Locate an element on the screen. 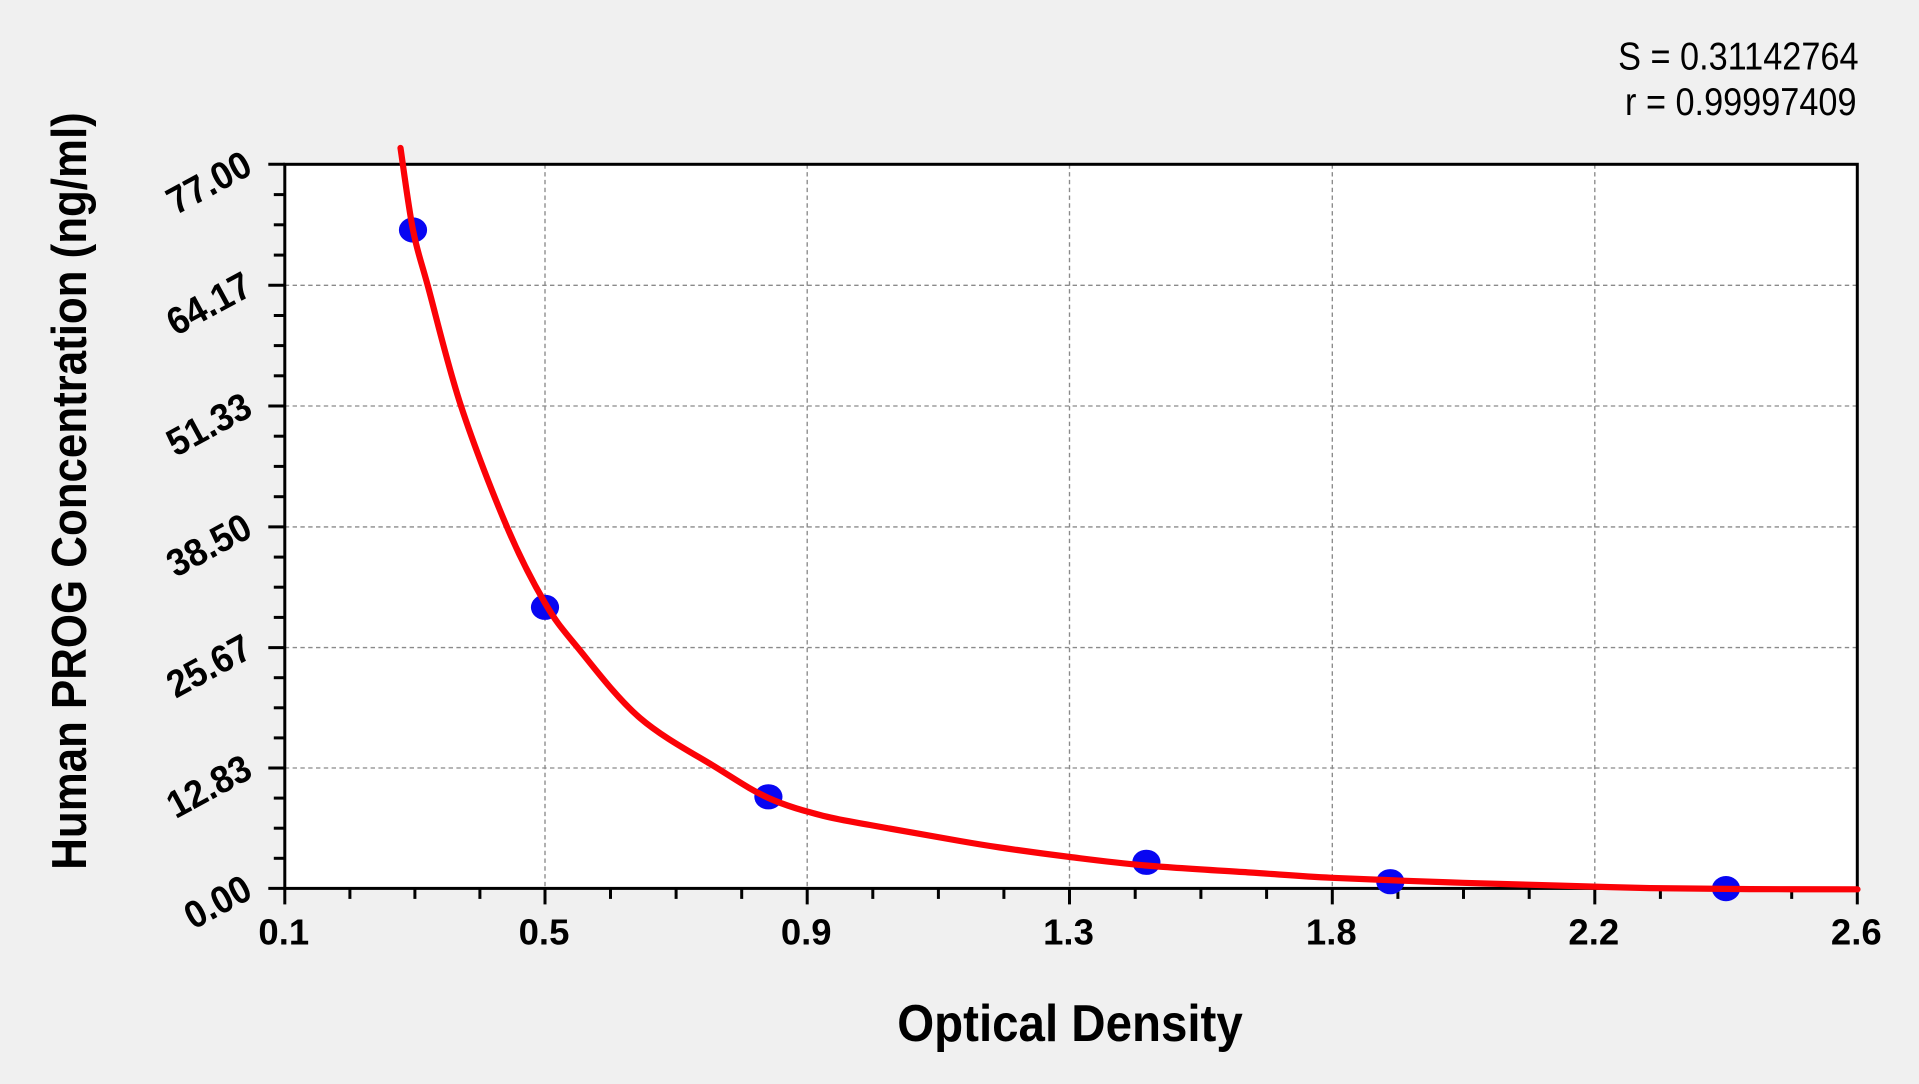 The height and width of the screenshot is (1084, 1919). svg-text: S = 0.31142764 is located at coordinates (1738, 56).